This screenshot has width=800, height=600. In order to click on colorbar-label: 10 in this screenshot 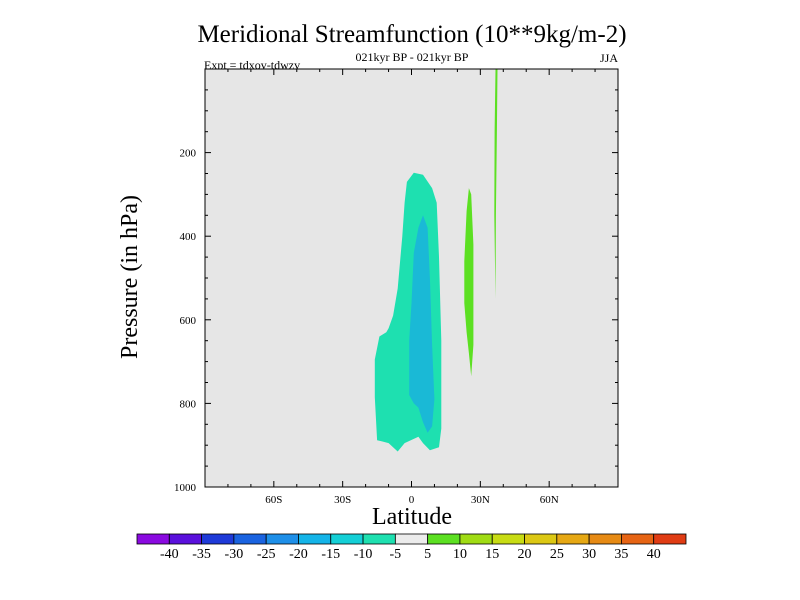, I will do `click(460, 554)`.